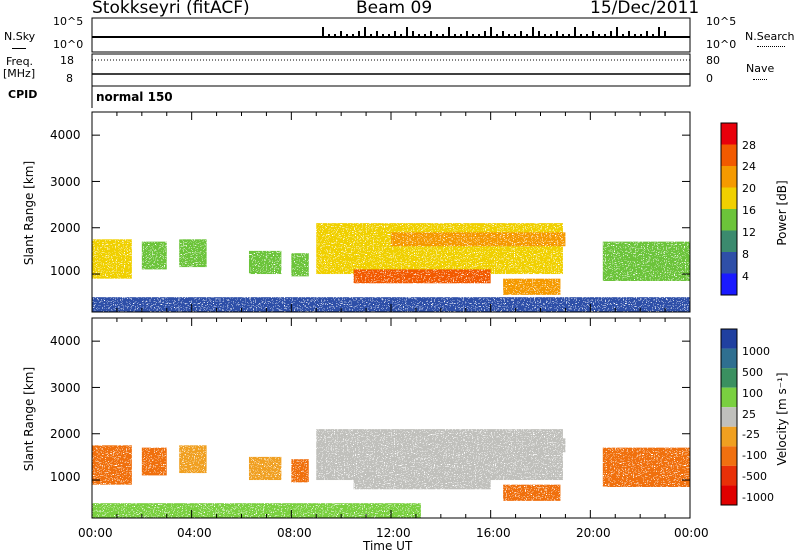 This screenshot has height=554, width=800. I want to click on xtick: 20:00, so click(593, 533).